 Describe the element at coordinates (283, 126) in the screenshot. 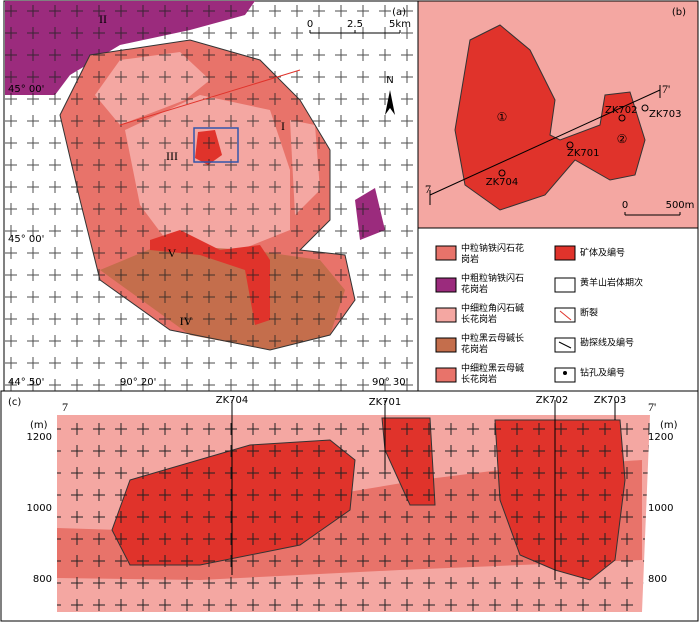

I see `unit-label: I` at that location.